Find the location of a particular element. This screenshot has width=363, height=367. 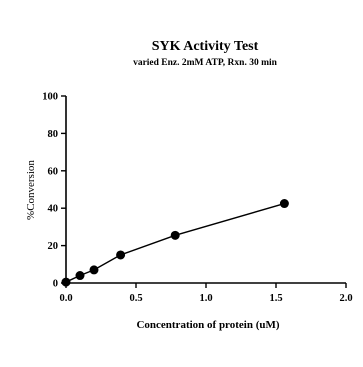

x-tick-label: 2.0 is located at coordinates (345, 298).